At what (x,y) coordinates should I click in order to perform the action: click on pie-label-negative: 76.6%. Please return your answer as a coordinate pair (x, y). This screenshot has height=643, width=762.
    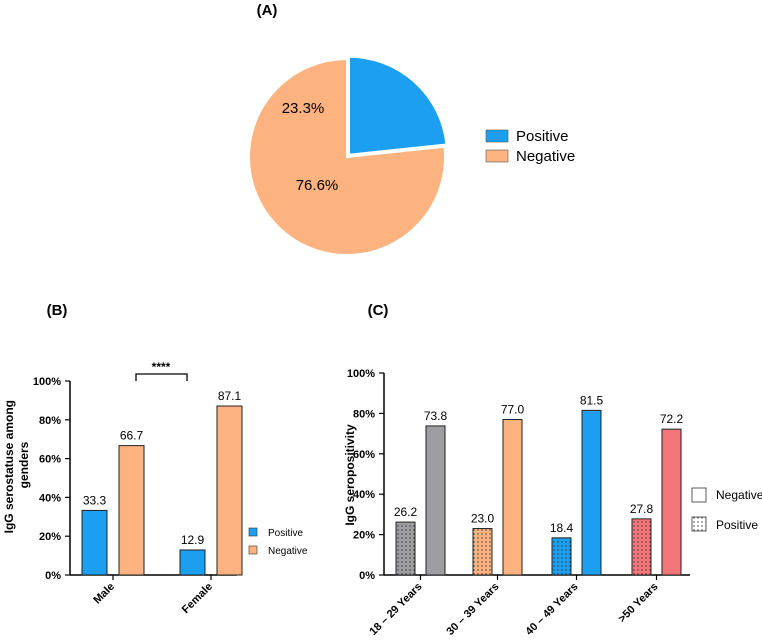
    Looking at the image, I should click on (317, 185).